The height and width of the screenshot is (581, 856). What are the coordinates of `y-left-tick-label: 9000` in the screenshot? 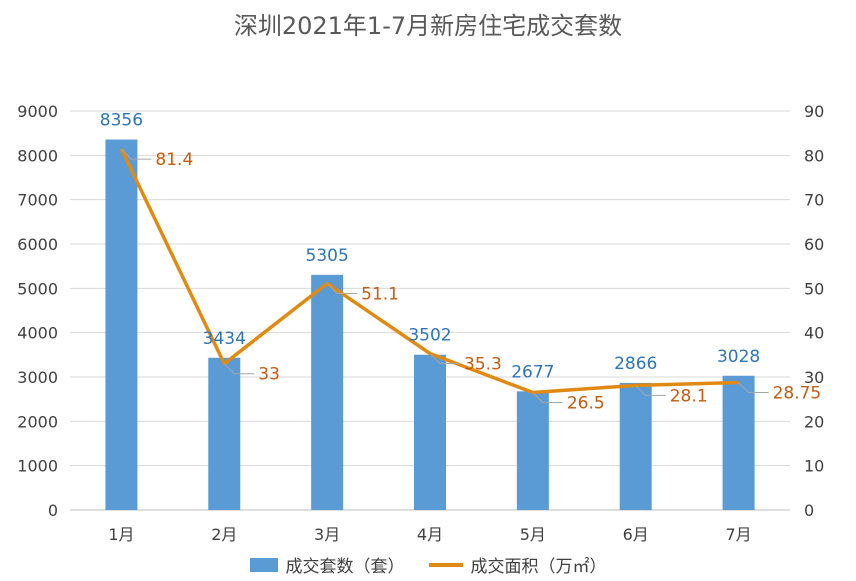 It's located at (37, 111).